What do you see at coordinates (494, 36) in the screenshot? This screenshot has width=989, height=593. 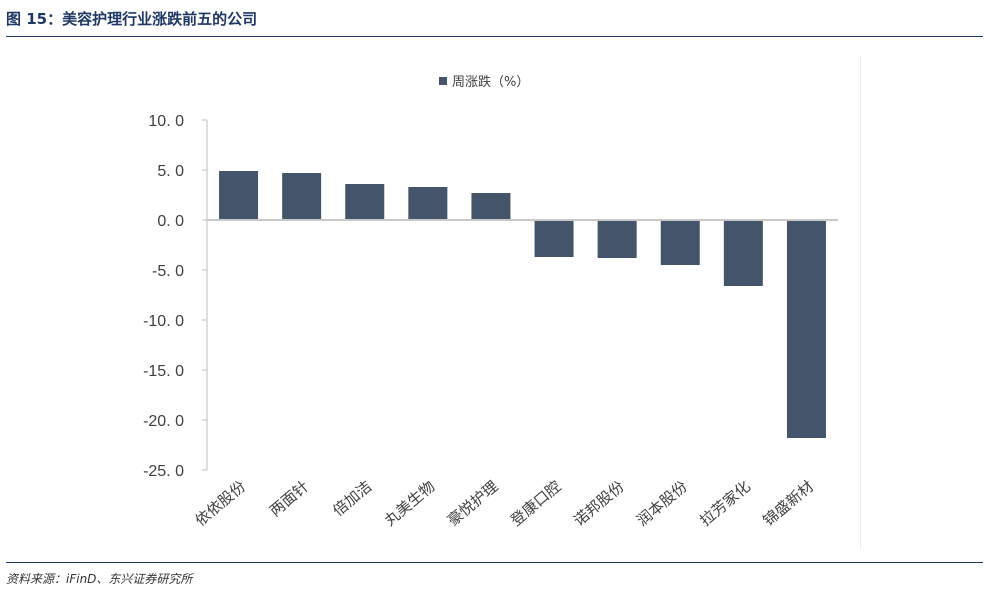 I see `top-divider` at bounding box center [494, 36].